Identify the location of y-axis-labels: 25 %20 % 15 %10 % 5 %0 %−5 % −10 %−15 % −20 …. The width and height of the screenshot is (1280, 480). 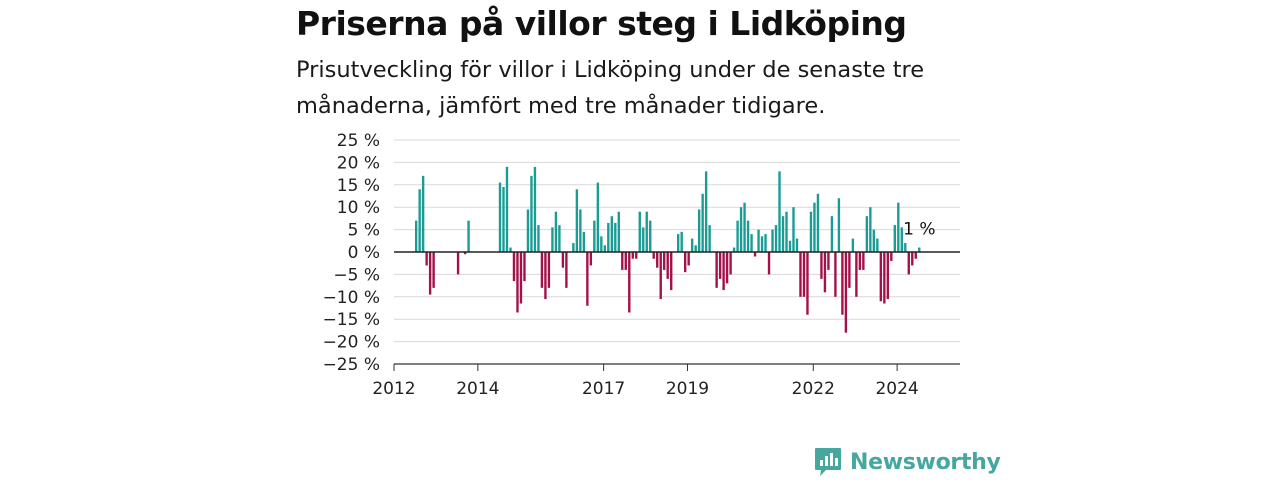
(351, 253).